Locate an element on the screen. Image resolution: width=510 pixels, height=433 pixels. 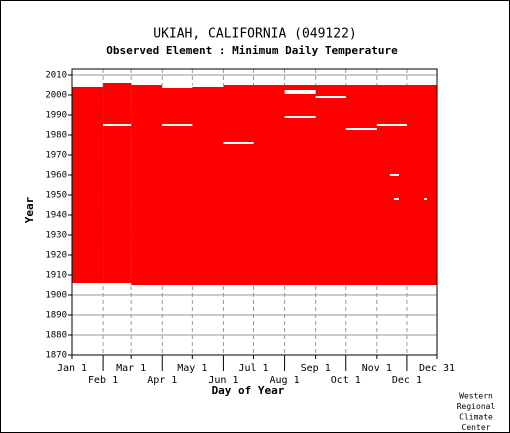
y-tick-label: 2000 is located at coordinates (56, 96).